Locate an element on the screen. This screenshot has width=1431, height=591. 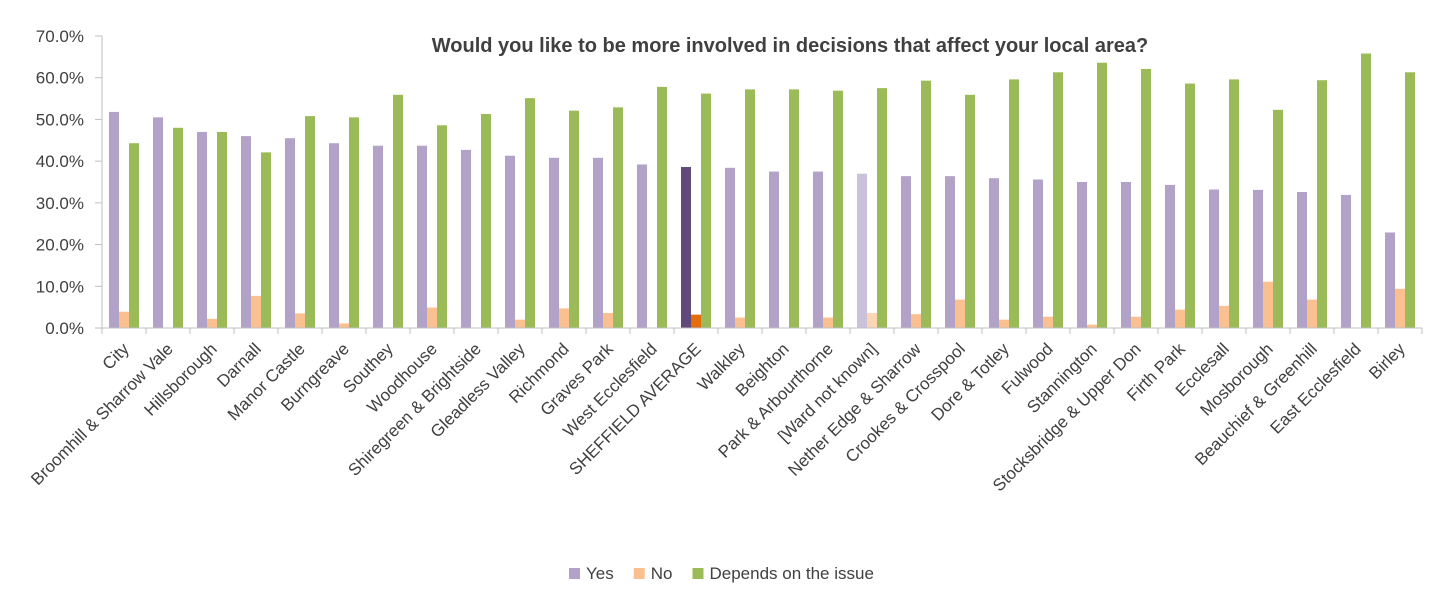
y-axis: 0.0% 10.0% 20.0% 30.0% 40.0% 50.0% 60.0% 70.0% is located at coordinates (69, 182).